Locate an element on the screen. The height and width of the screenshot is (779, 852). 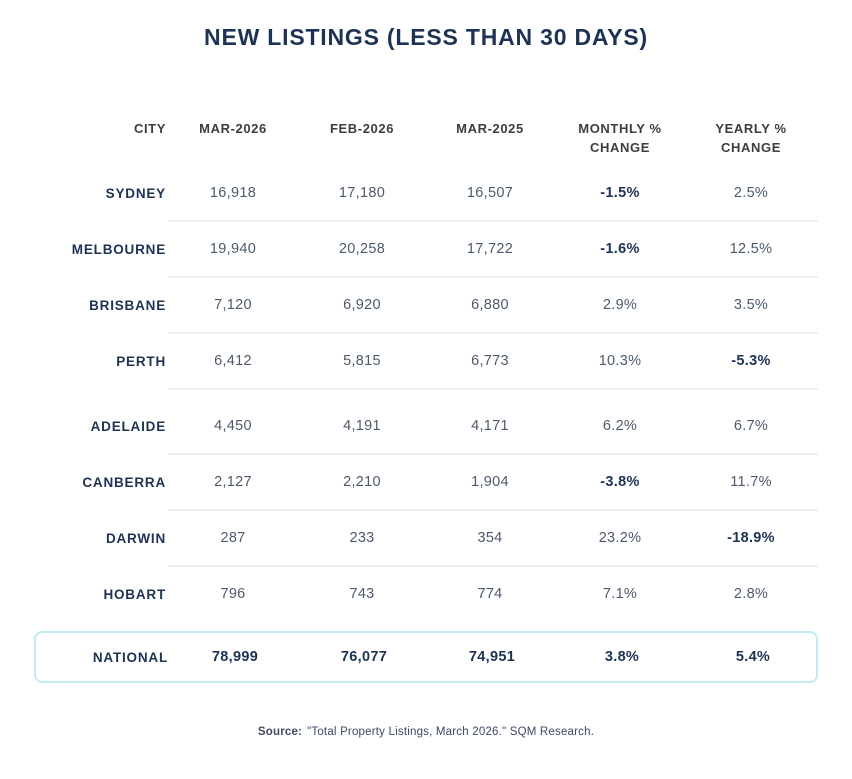
mar-2025-value: 17,722 is located at coordinates (490, 249).